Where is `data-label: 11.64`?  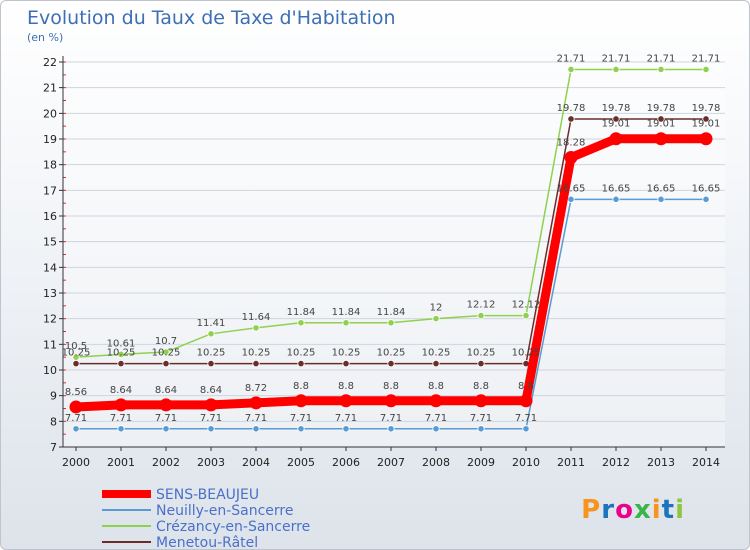
data-label: 11.64 is located at coordinates (256, 317).